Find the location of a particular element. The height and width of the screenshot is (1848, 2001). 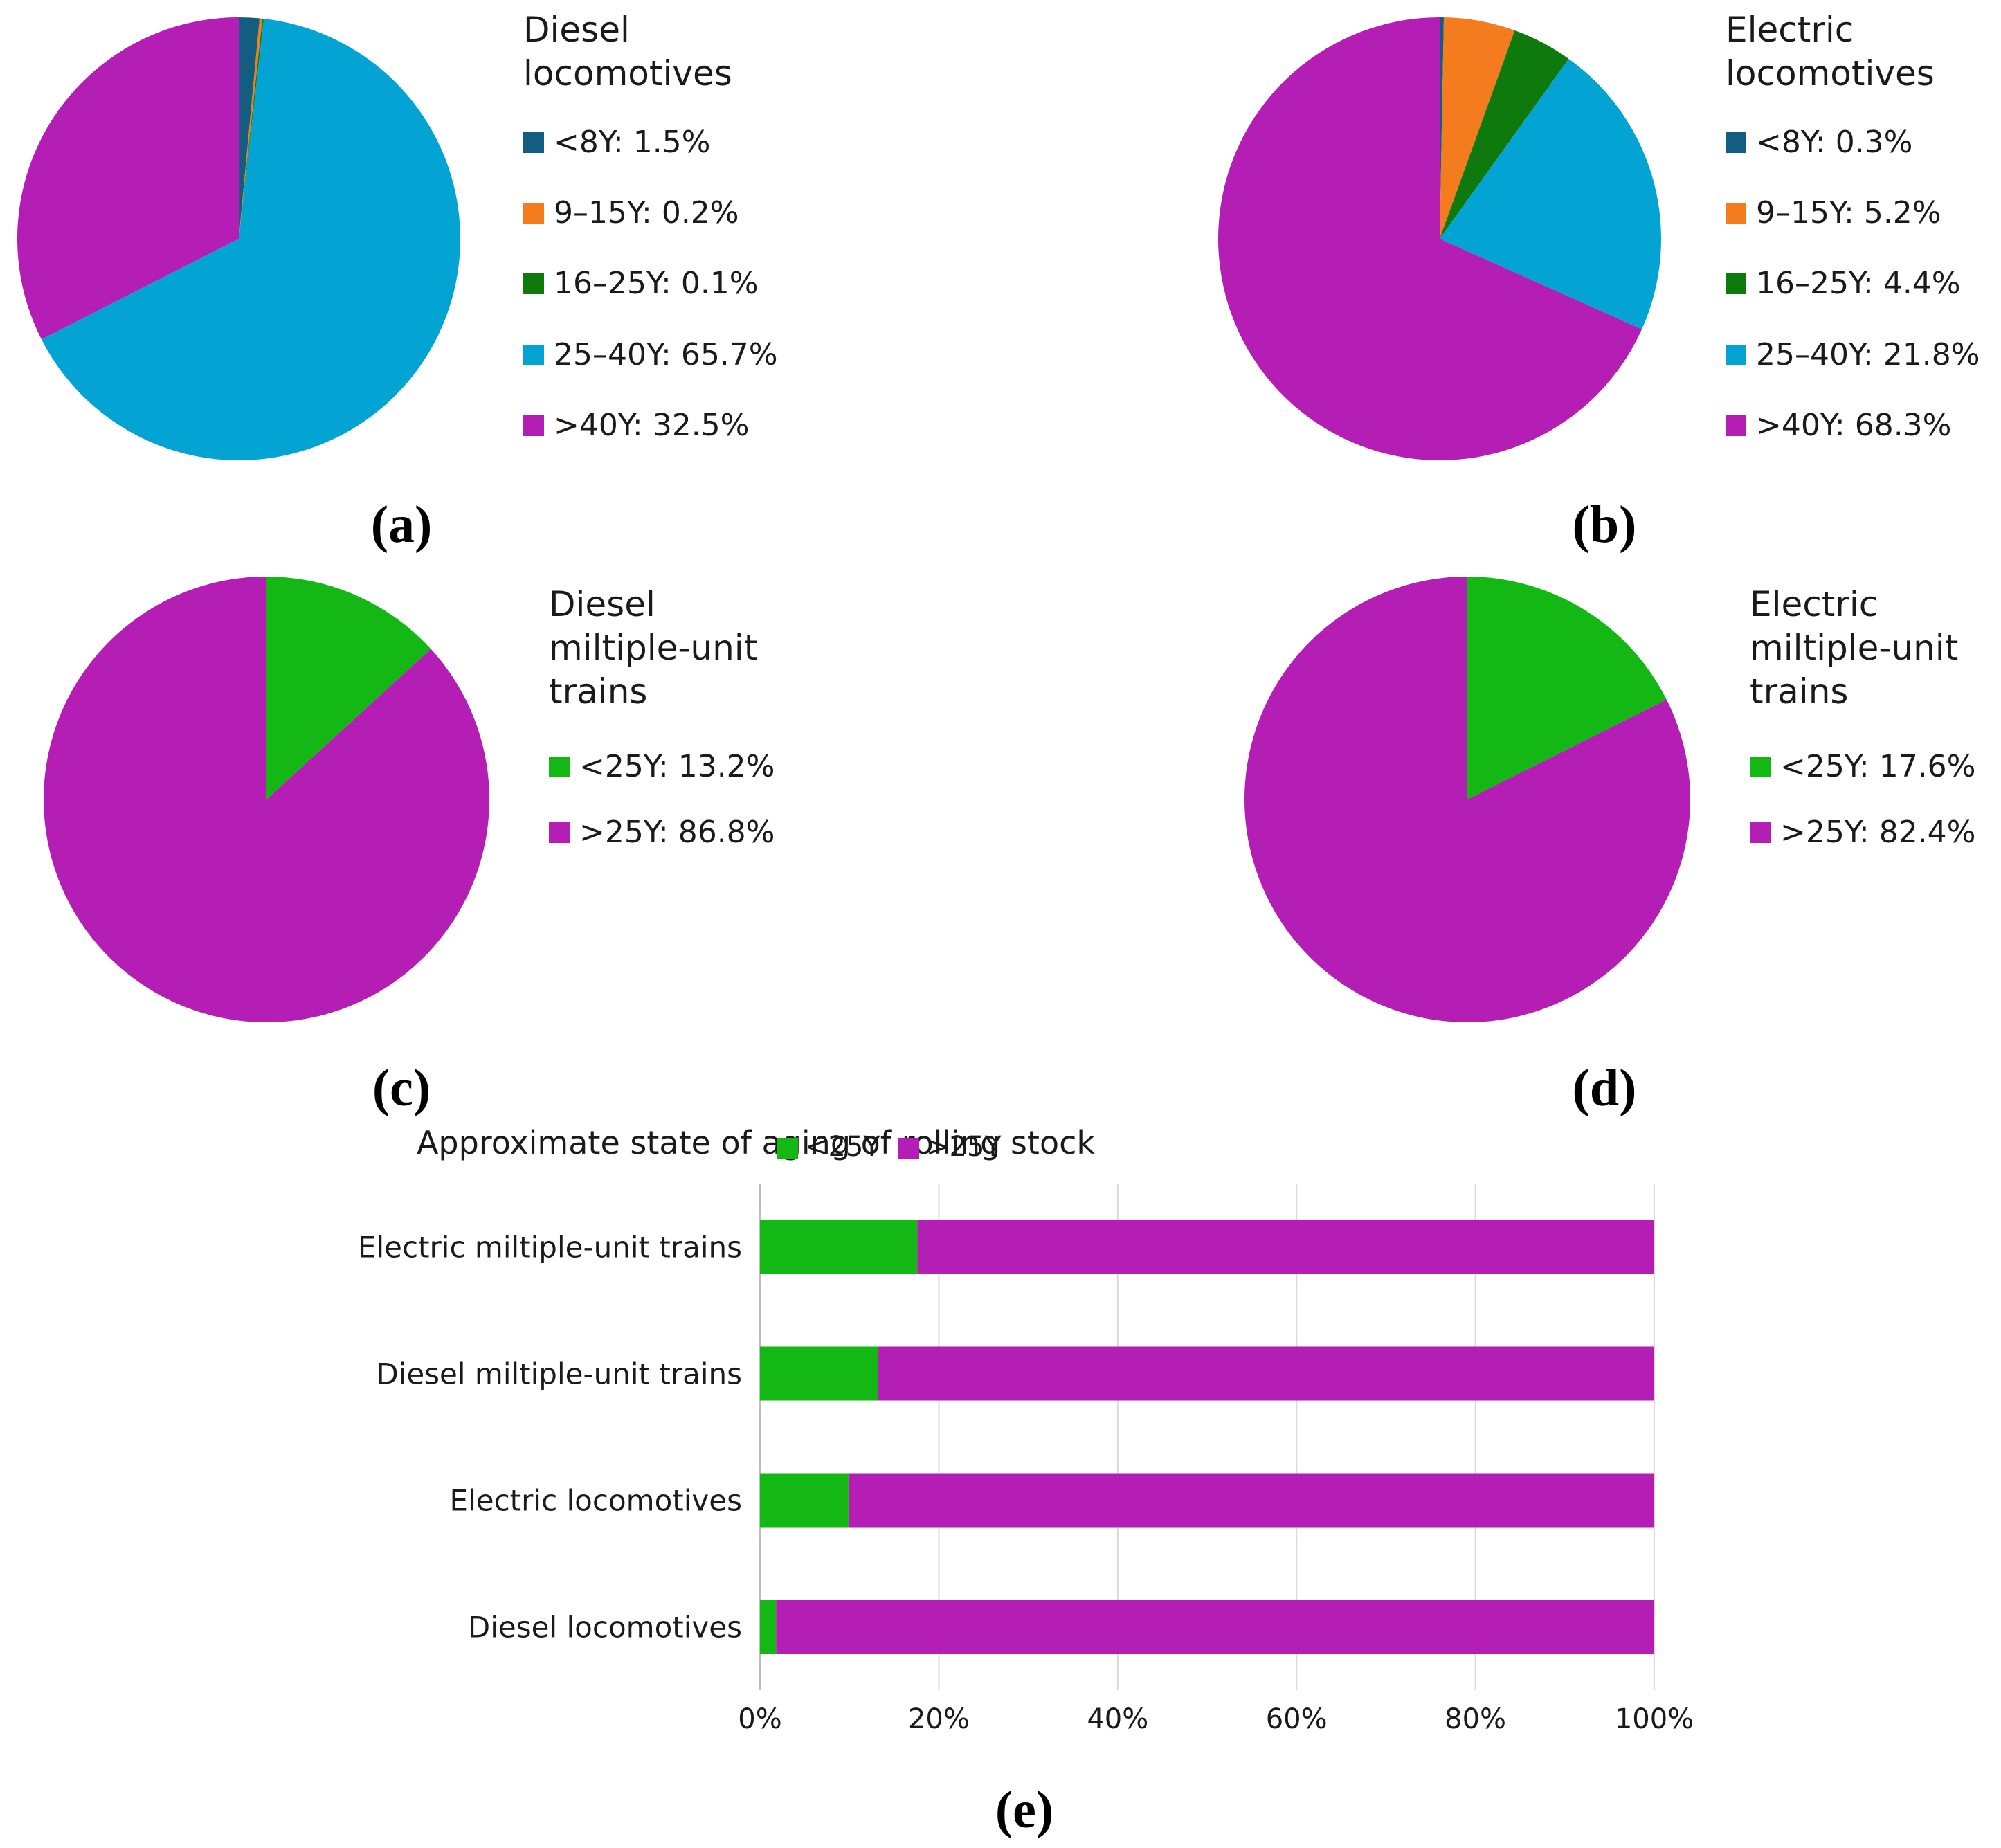

legend-label: 25–40Y: 65.7% is located at coordinates (666, 354).